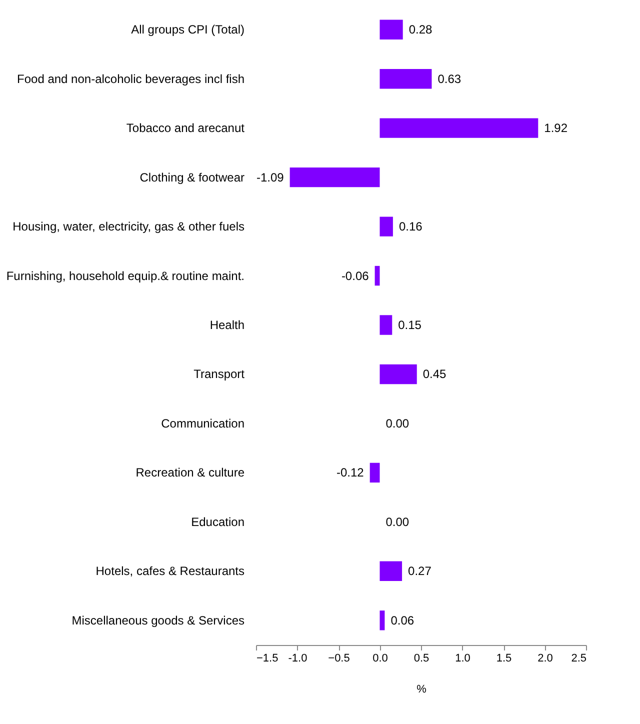 Image resolution: width=640 pixels, height=724 pixels. What do you see at coordinates (545, 658) in the screenshot?
I see `x-tick-label: 2.0` at bounding box center [545, 658].